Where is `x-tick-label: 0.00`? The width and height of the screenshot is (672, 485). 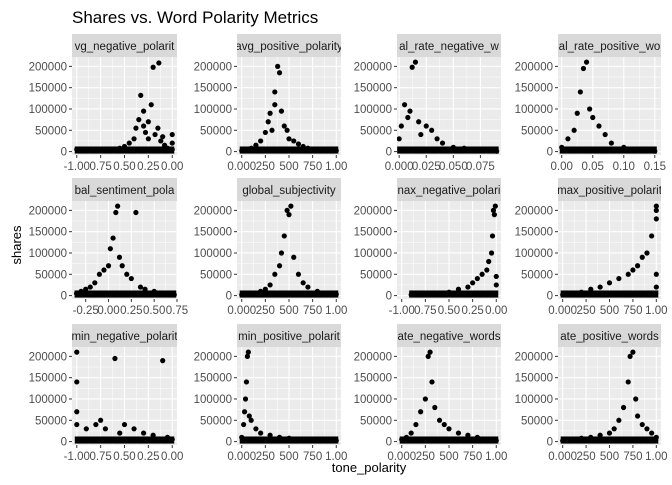 x-tick-label: 0.00 is located at coordinates (172, 167).